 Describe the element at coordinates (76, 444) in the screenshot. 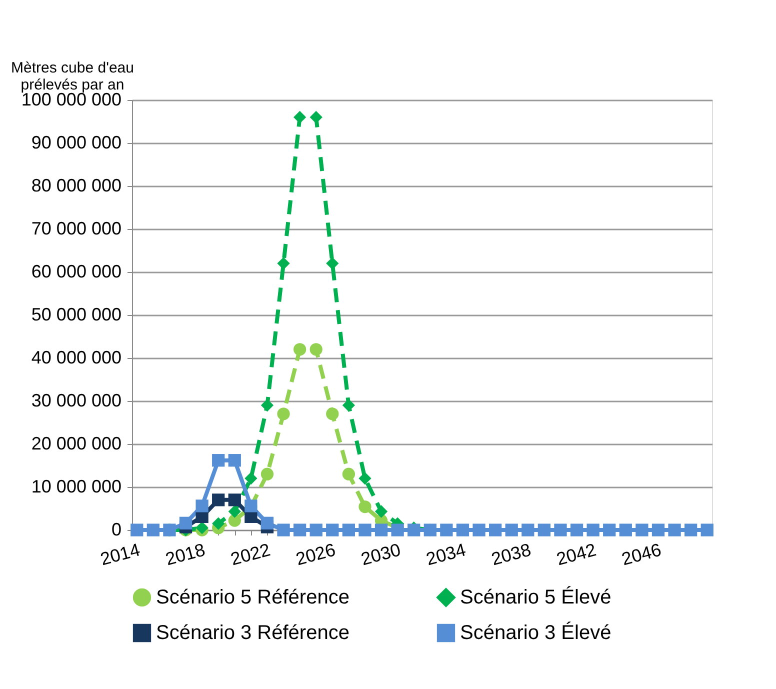

I see `y-tick-label: 20 000 000` at that location.